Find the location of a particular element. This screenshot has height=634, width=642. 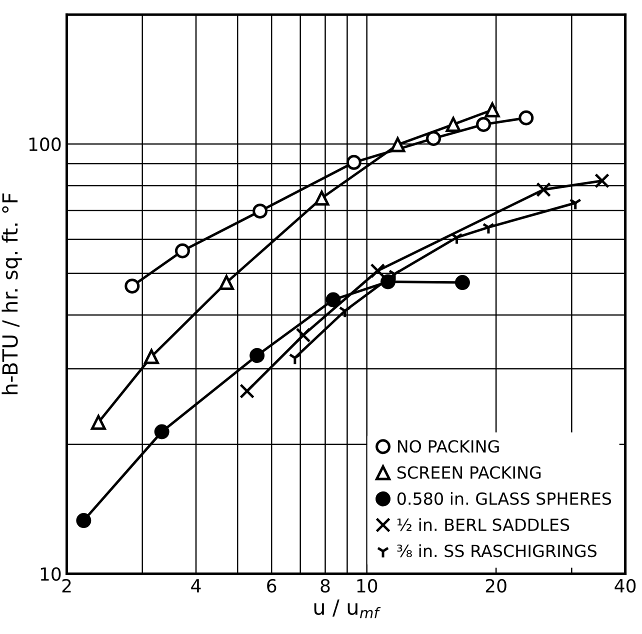

x-tick-label: 40 is located at coordinates (625, 585).